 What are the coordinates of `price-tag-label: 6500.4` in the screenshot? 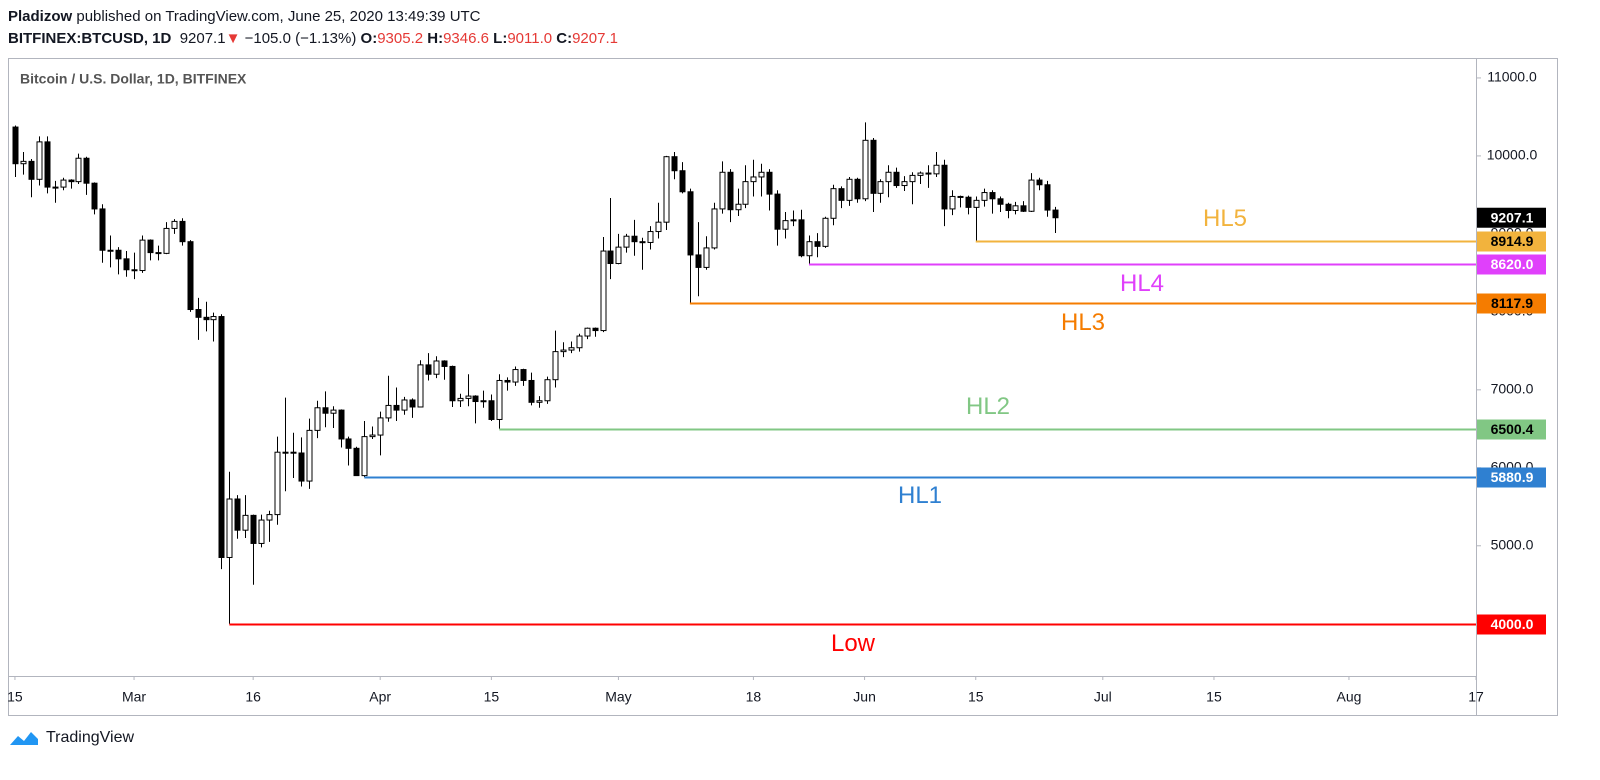 It's located at (1512, 429).